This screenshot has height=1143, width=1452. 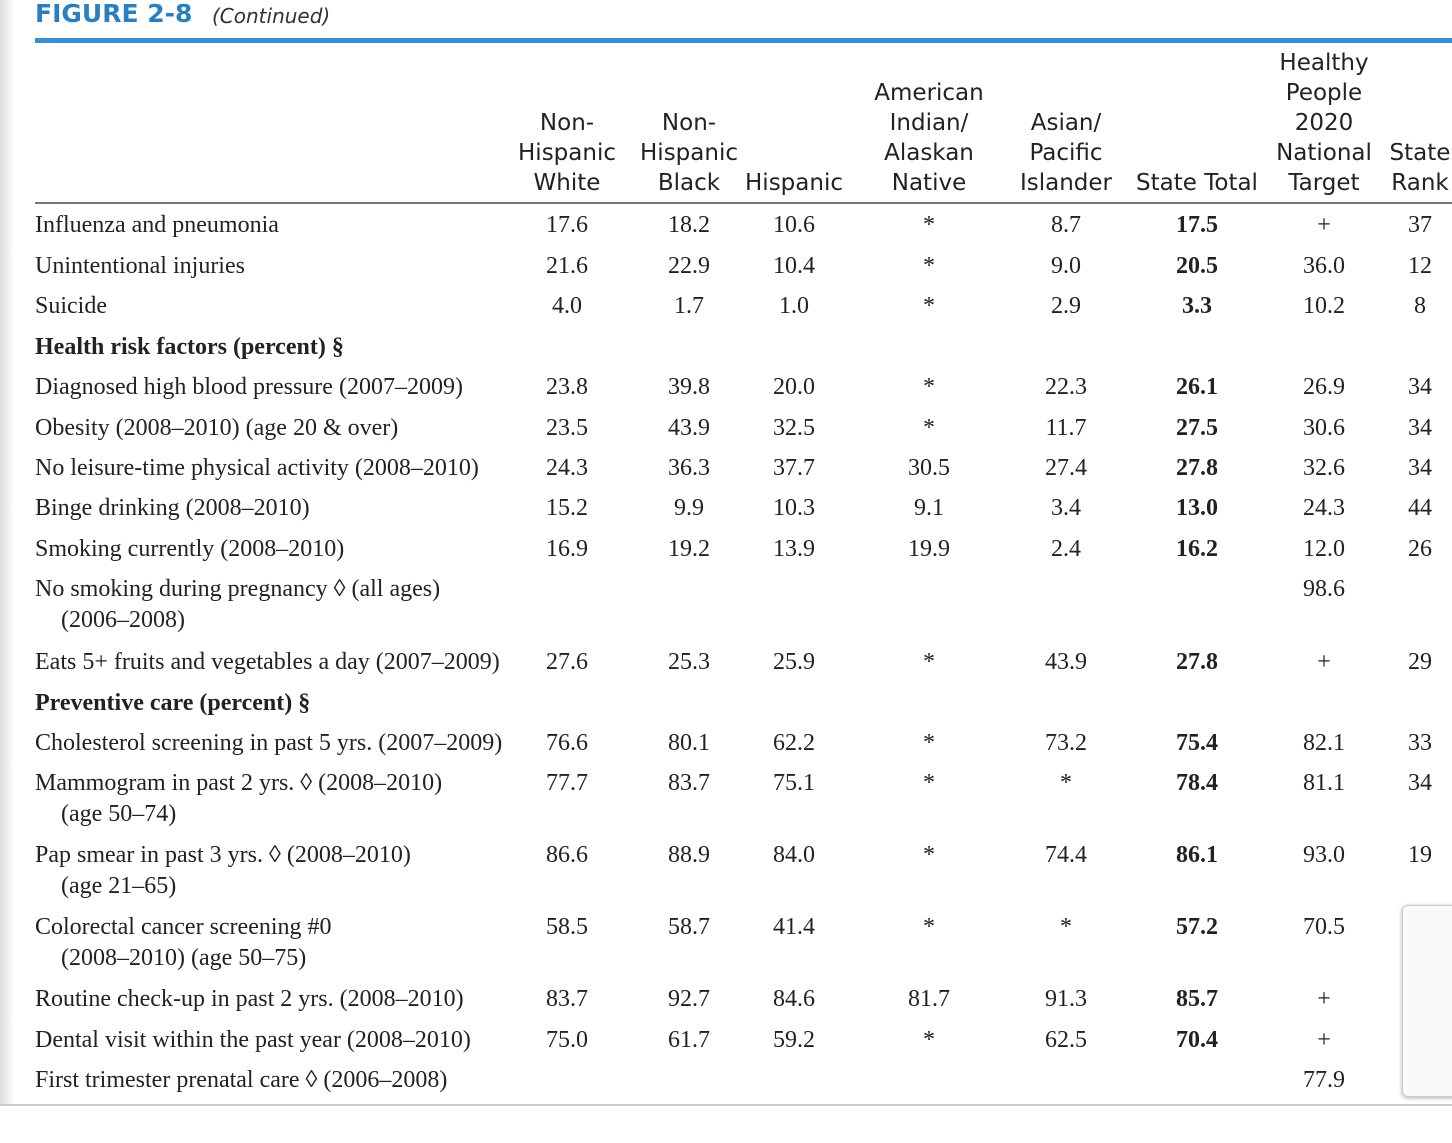 I want to click on cell: 11.7, so click(x=1066, y=428).